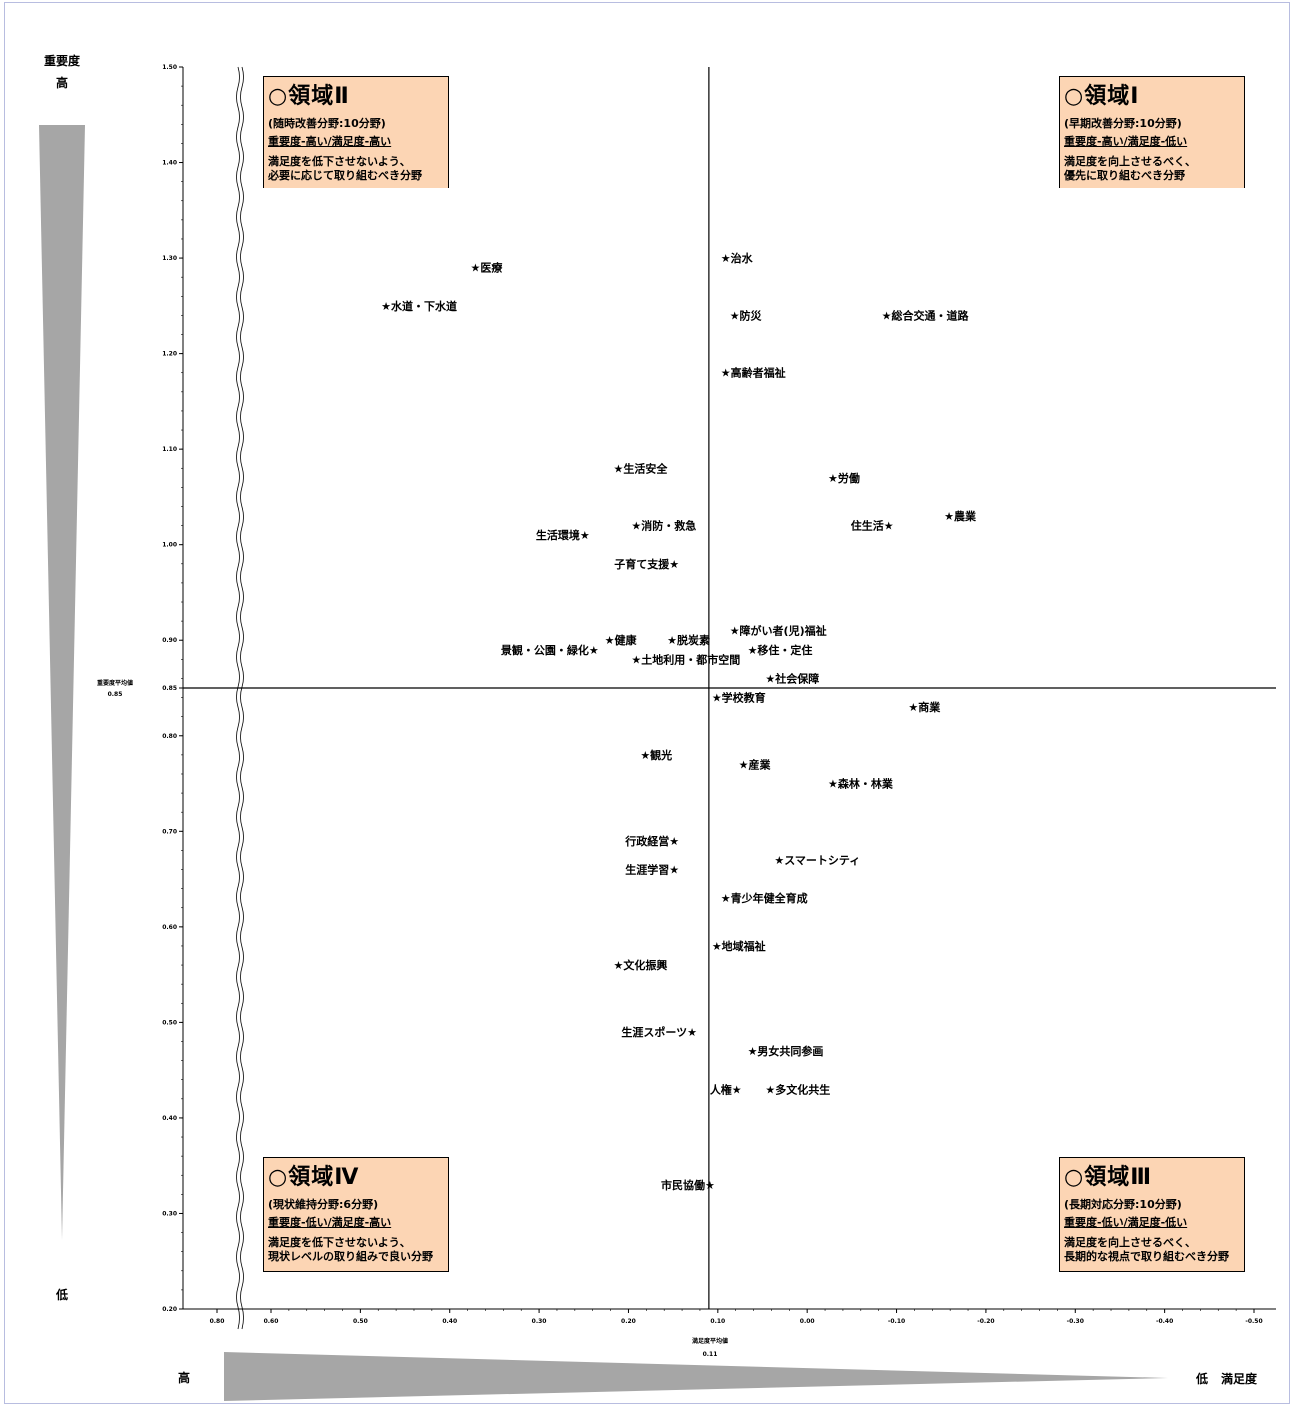 The height and width of the screenshot is (1407, 1293). I want to click on y-tick-label: 1.00, so click(169, 545).